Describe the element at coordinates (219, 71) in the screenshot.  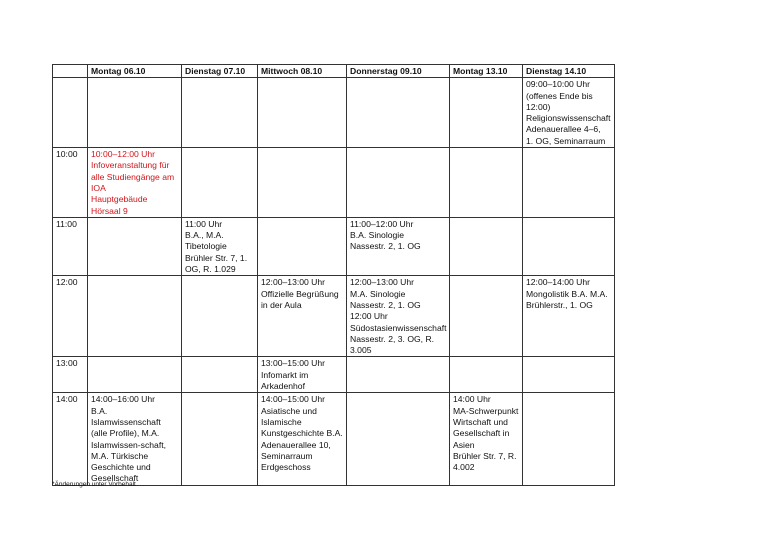
I see `header-day: Dienstag 07.10` at that location.